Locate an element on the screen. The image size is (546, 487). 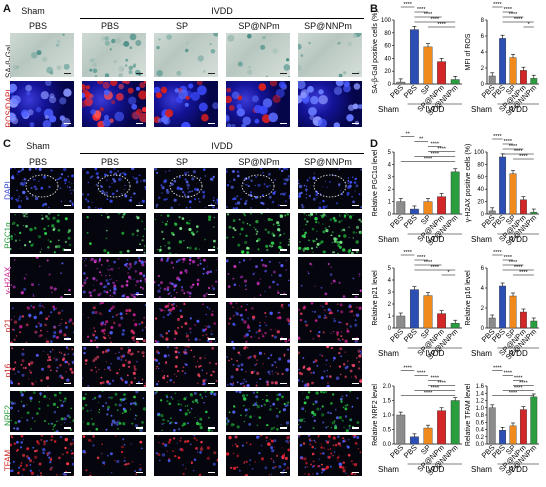
panel-label-a: A is located at coordinates (7, 9).